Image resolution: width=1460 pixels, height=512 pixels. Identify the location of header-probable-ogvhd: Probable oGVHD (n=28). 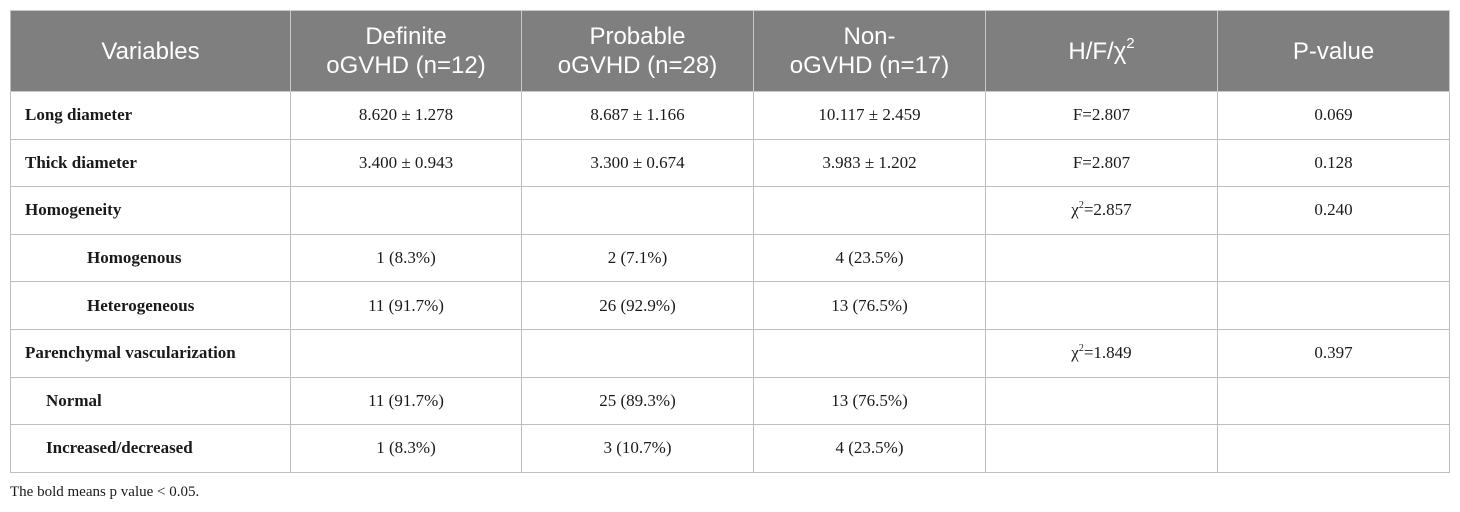
(637, 51).